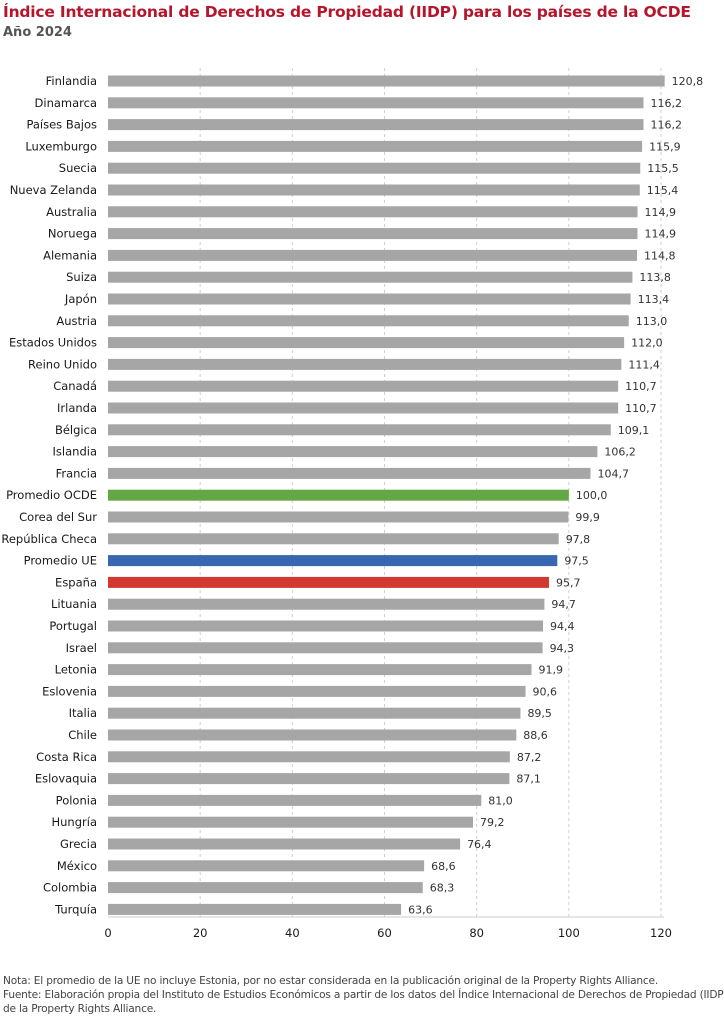 This screenshot has height=1024, width=724. Describe the element at coordinates (655, 277) in the screenshot. I see `value-label-suiza: 113,8` at that location.